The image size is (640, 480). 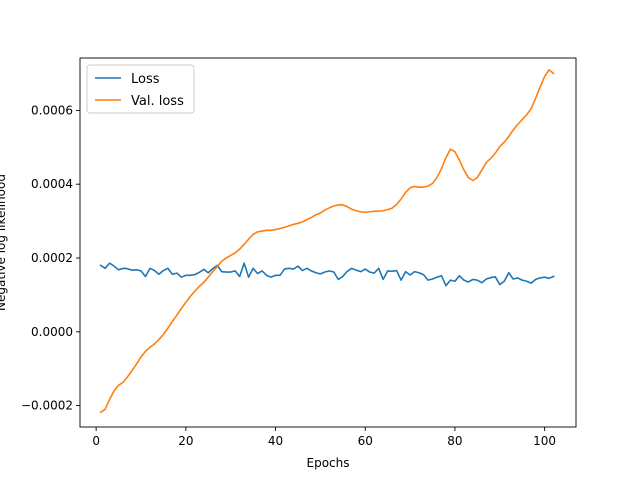 What do you see at coordinates (328, 463) in the screenshot?
I see `x-axis-label: Epochs` at bounding box center [328, 463].